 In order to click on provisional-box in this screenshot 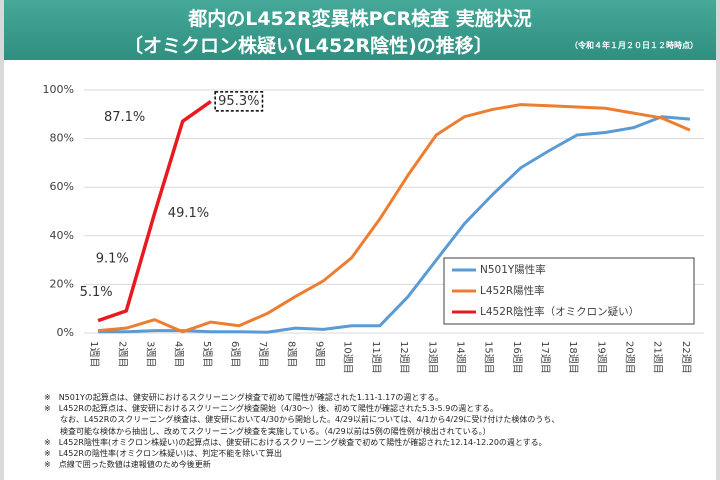, I will do `click(239, 101)`.